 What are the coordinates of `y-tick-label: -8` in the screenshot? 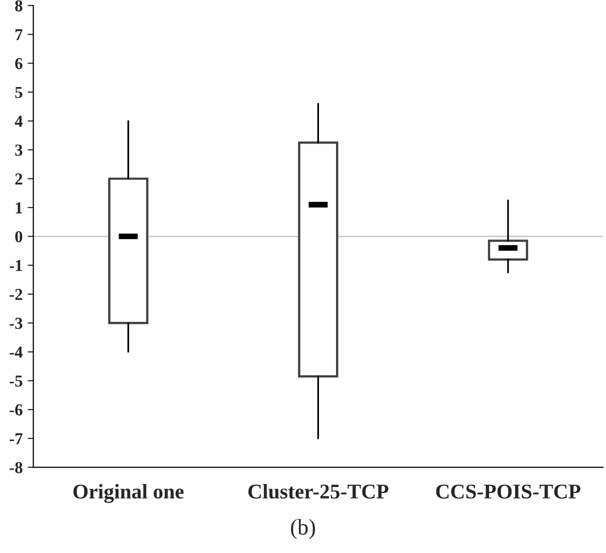 It's located at (16, 468).